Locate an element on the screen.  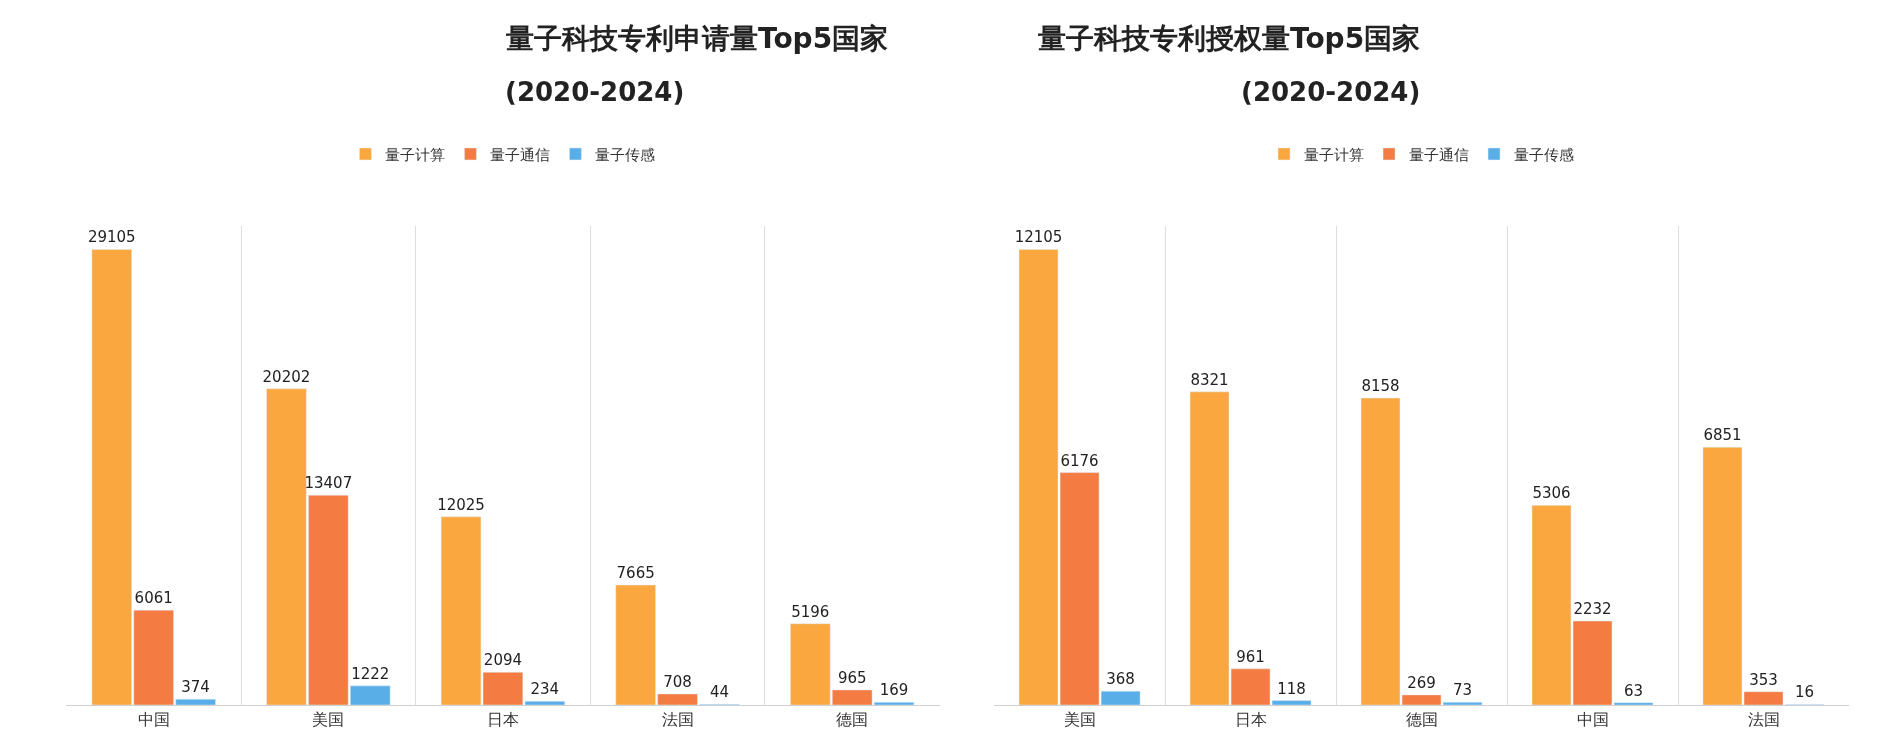
data-label: 63 is located at coordinates (1634, 690).